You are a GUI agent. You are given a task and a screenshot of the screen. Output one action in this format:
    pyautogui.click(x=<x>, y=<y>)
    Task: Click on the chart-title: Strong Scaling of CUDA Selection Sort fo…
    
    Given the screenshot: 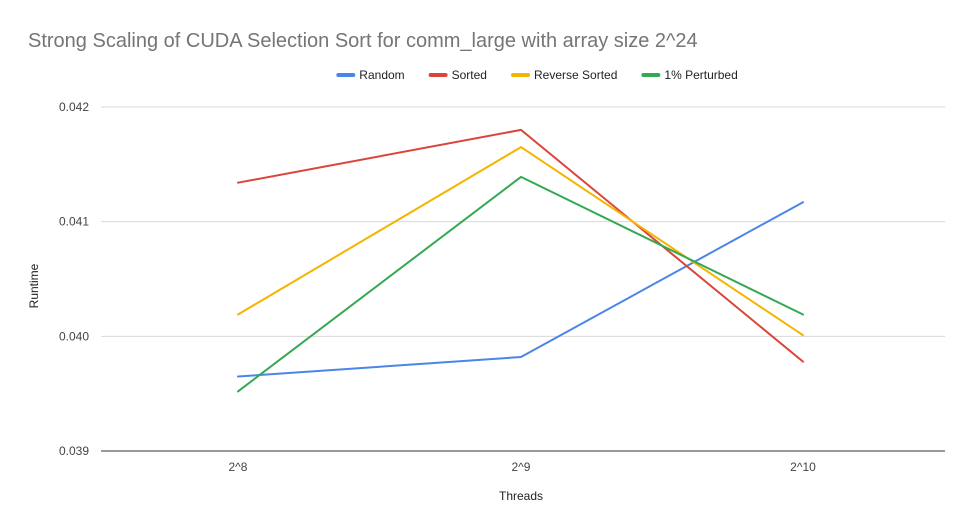 What is the action you would take?
    pyautogui.click(x=363, y=41)
    